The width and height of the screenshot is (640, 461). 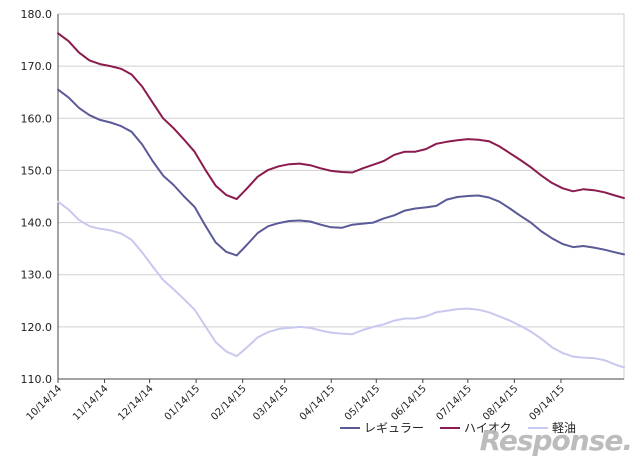 I want to click on watermark-logo: Response., so click(x=556, y=440).